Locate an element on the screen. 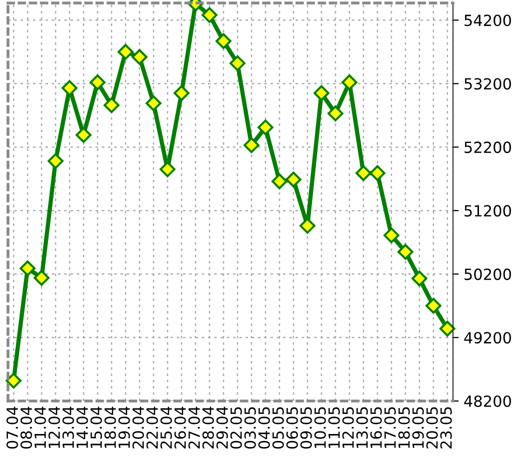 Image resolution: width=528 pixels, height=456 pixels. y-tick-label: 53200 is located at coordinates (488, 84).